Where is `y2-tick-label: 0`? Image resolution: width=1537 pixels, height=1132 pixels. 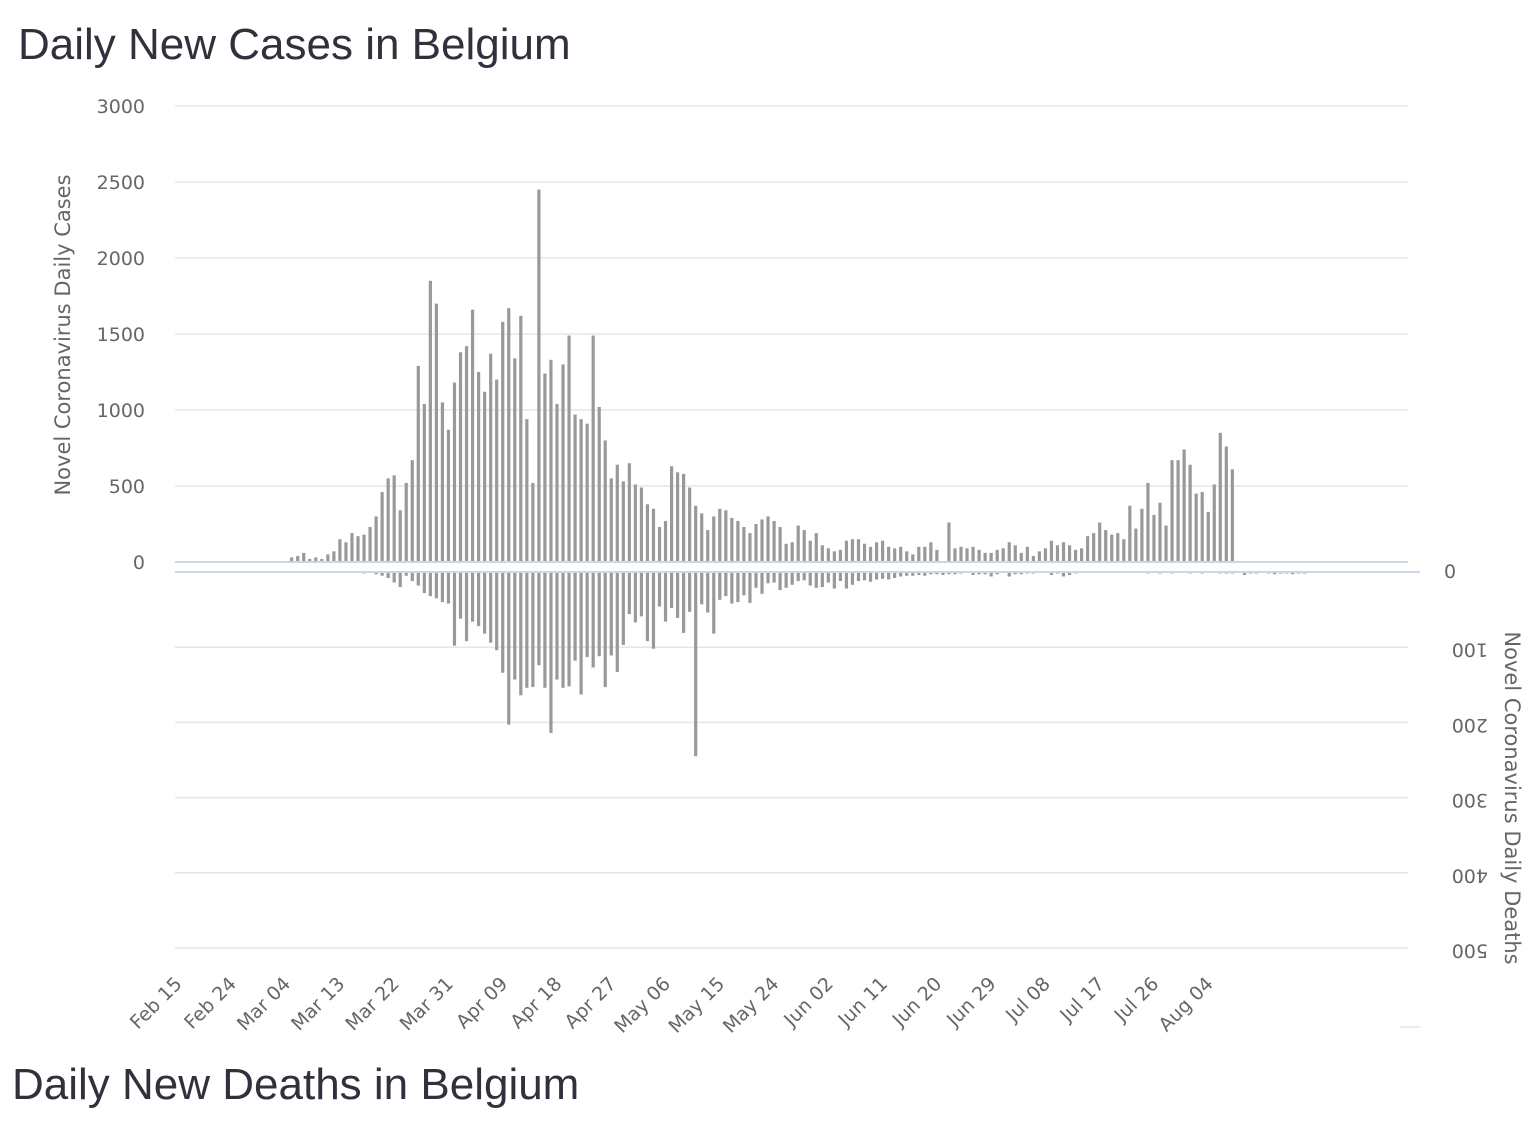
y2-tick-label: 0 is located at coordinates (1450, 572).